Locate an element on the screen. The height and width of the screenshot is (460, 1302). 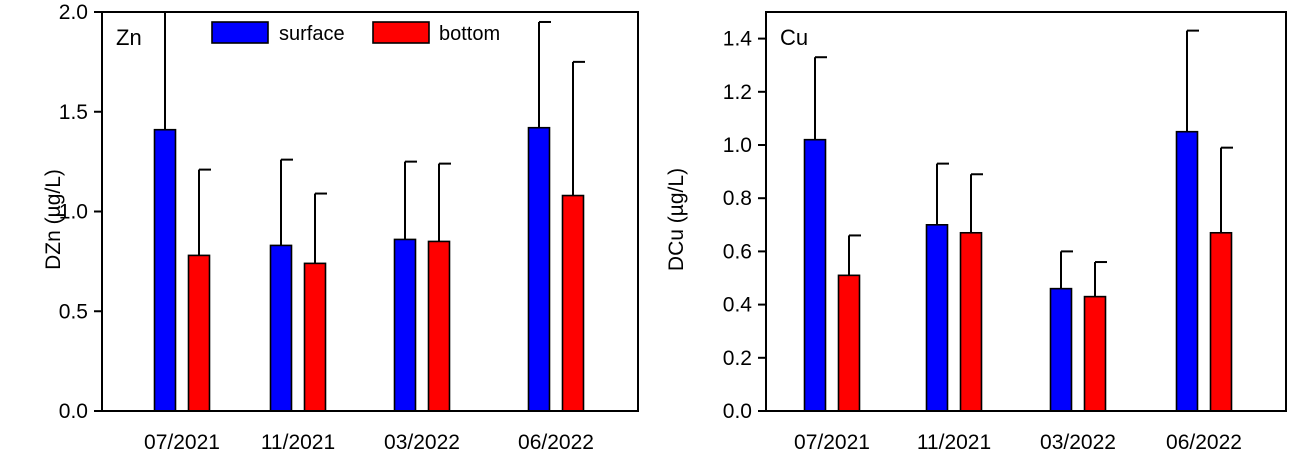
panel-label: Cu is located at coordinates (794, 37).